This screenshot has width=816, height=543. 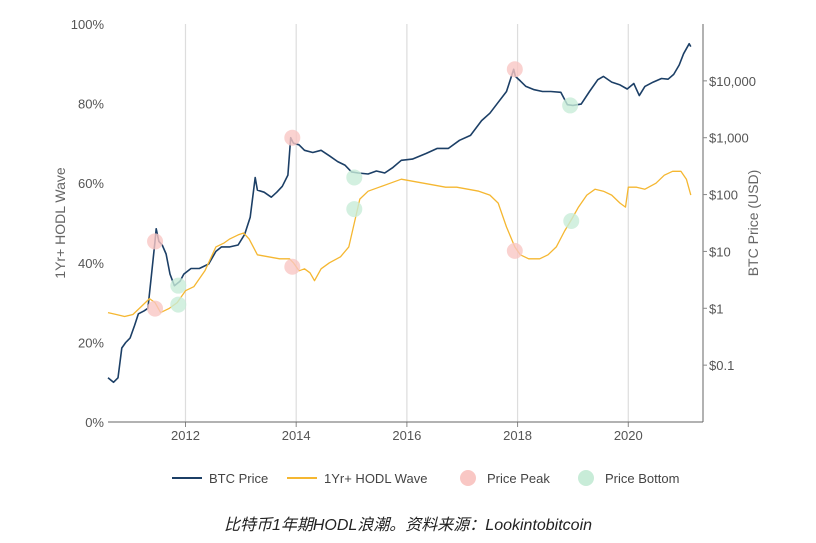 What do you see at coordinates (375, 478) in the screenshot?
I see `legend-label: 1Yr+ HODL Wave` at bounding box center [375, 478].